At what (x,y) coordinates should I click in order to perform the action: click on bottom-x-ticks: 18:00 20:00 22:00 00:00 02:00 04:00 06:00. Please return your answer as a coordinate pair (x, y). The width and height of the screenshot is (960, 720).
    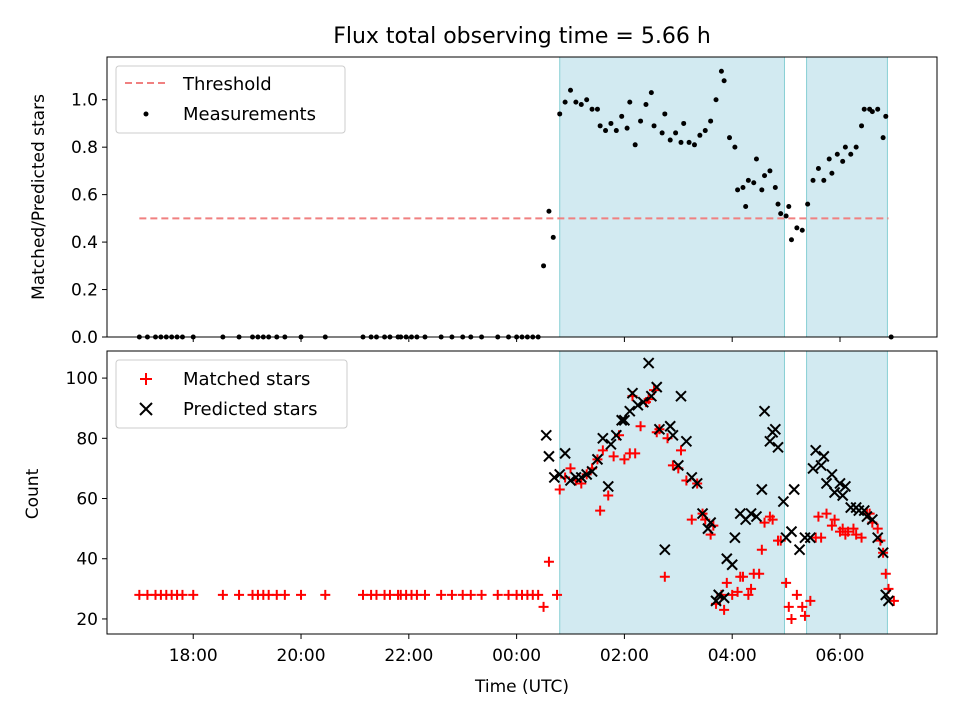
    Looking at the image, I should click on (516, 650).